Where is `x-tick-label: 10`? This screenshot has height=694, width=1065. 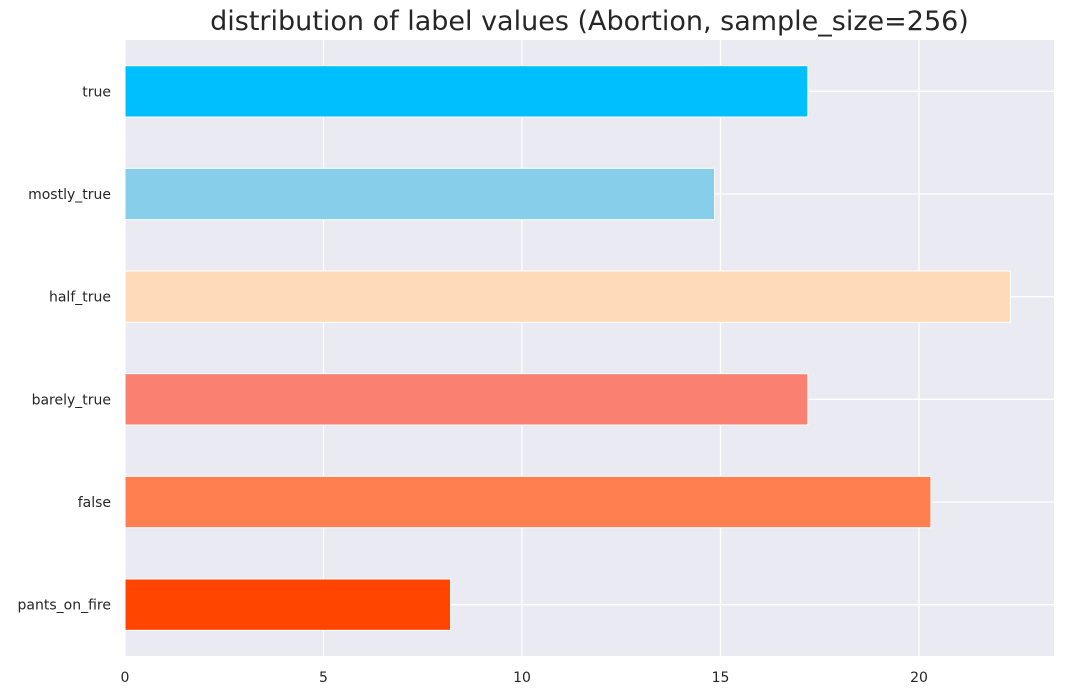
x-tick-label: 10 is located at coordinates (522, 678).